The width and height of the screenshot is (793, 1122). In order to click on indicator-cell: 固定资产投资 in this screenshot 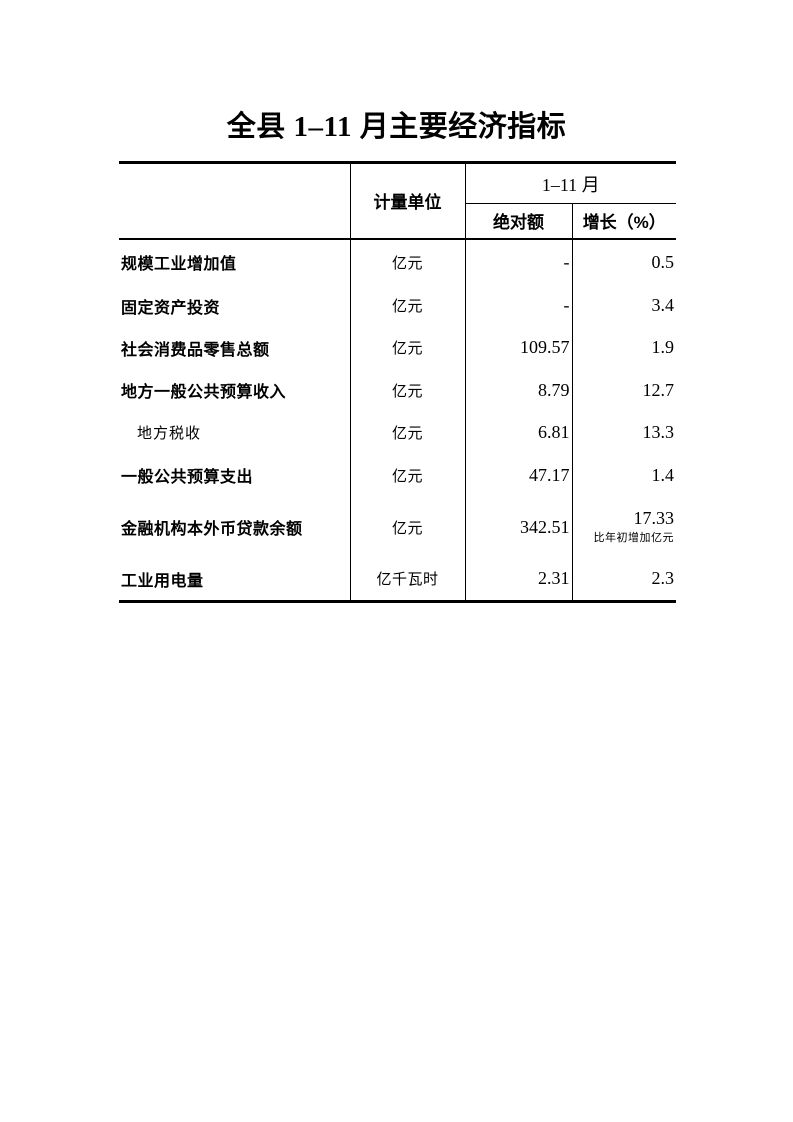, I will do `click(235, 305)`.